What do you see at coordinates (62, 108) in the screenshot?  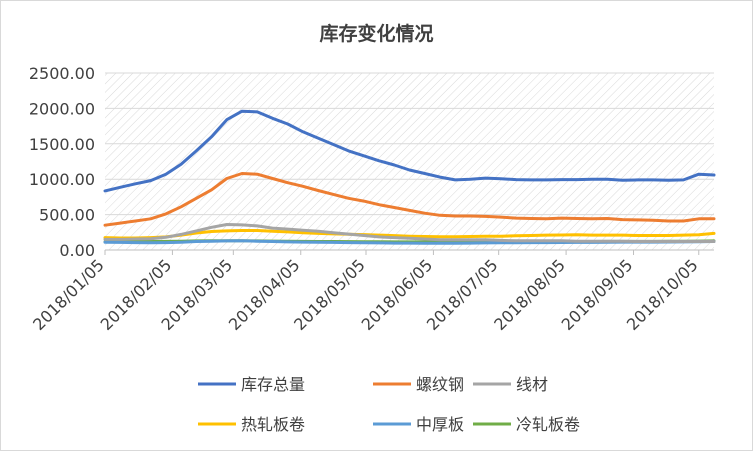 I see `y-tick-label: 2000.00` at bounding box center [62, 108].